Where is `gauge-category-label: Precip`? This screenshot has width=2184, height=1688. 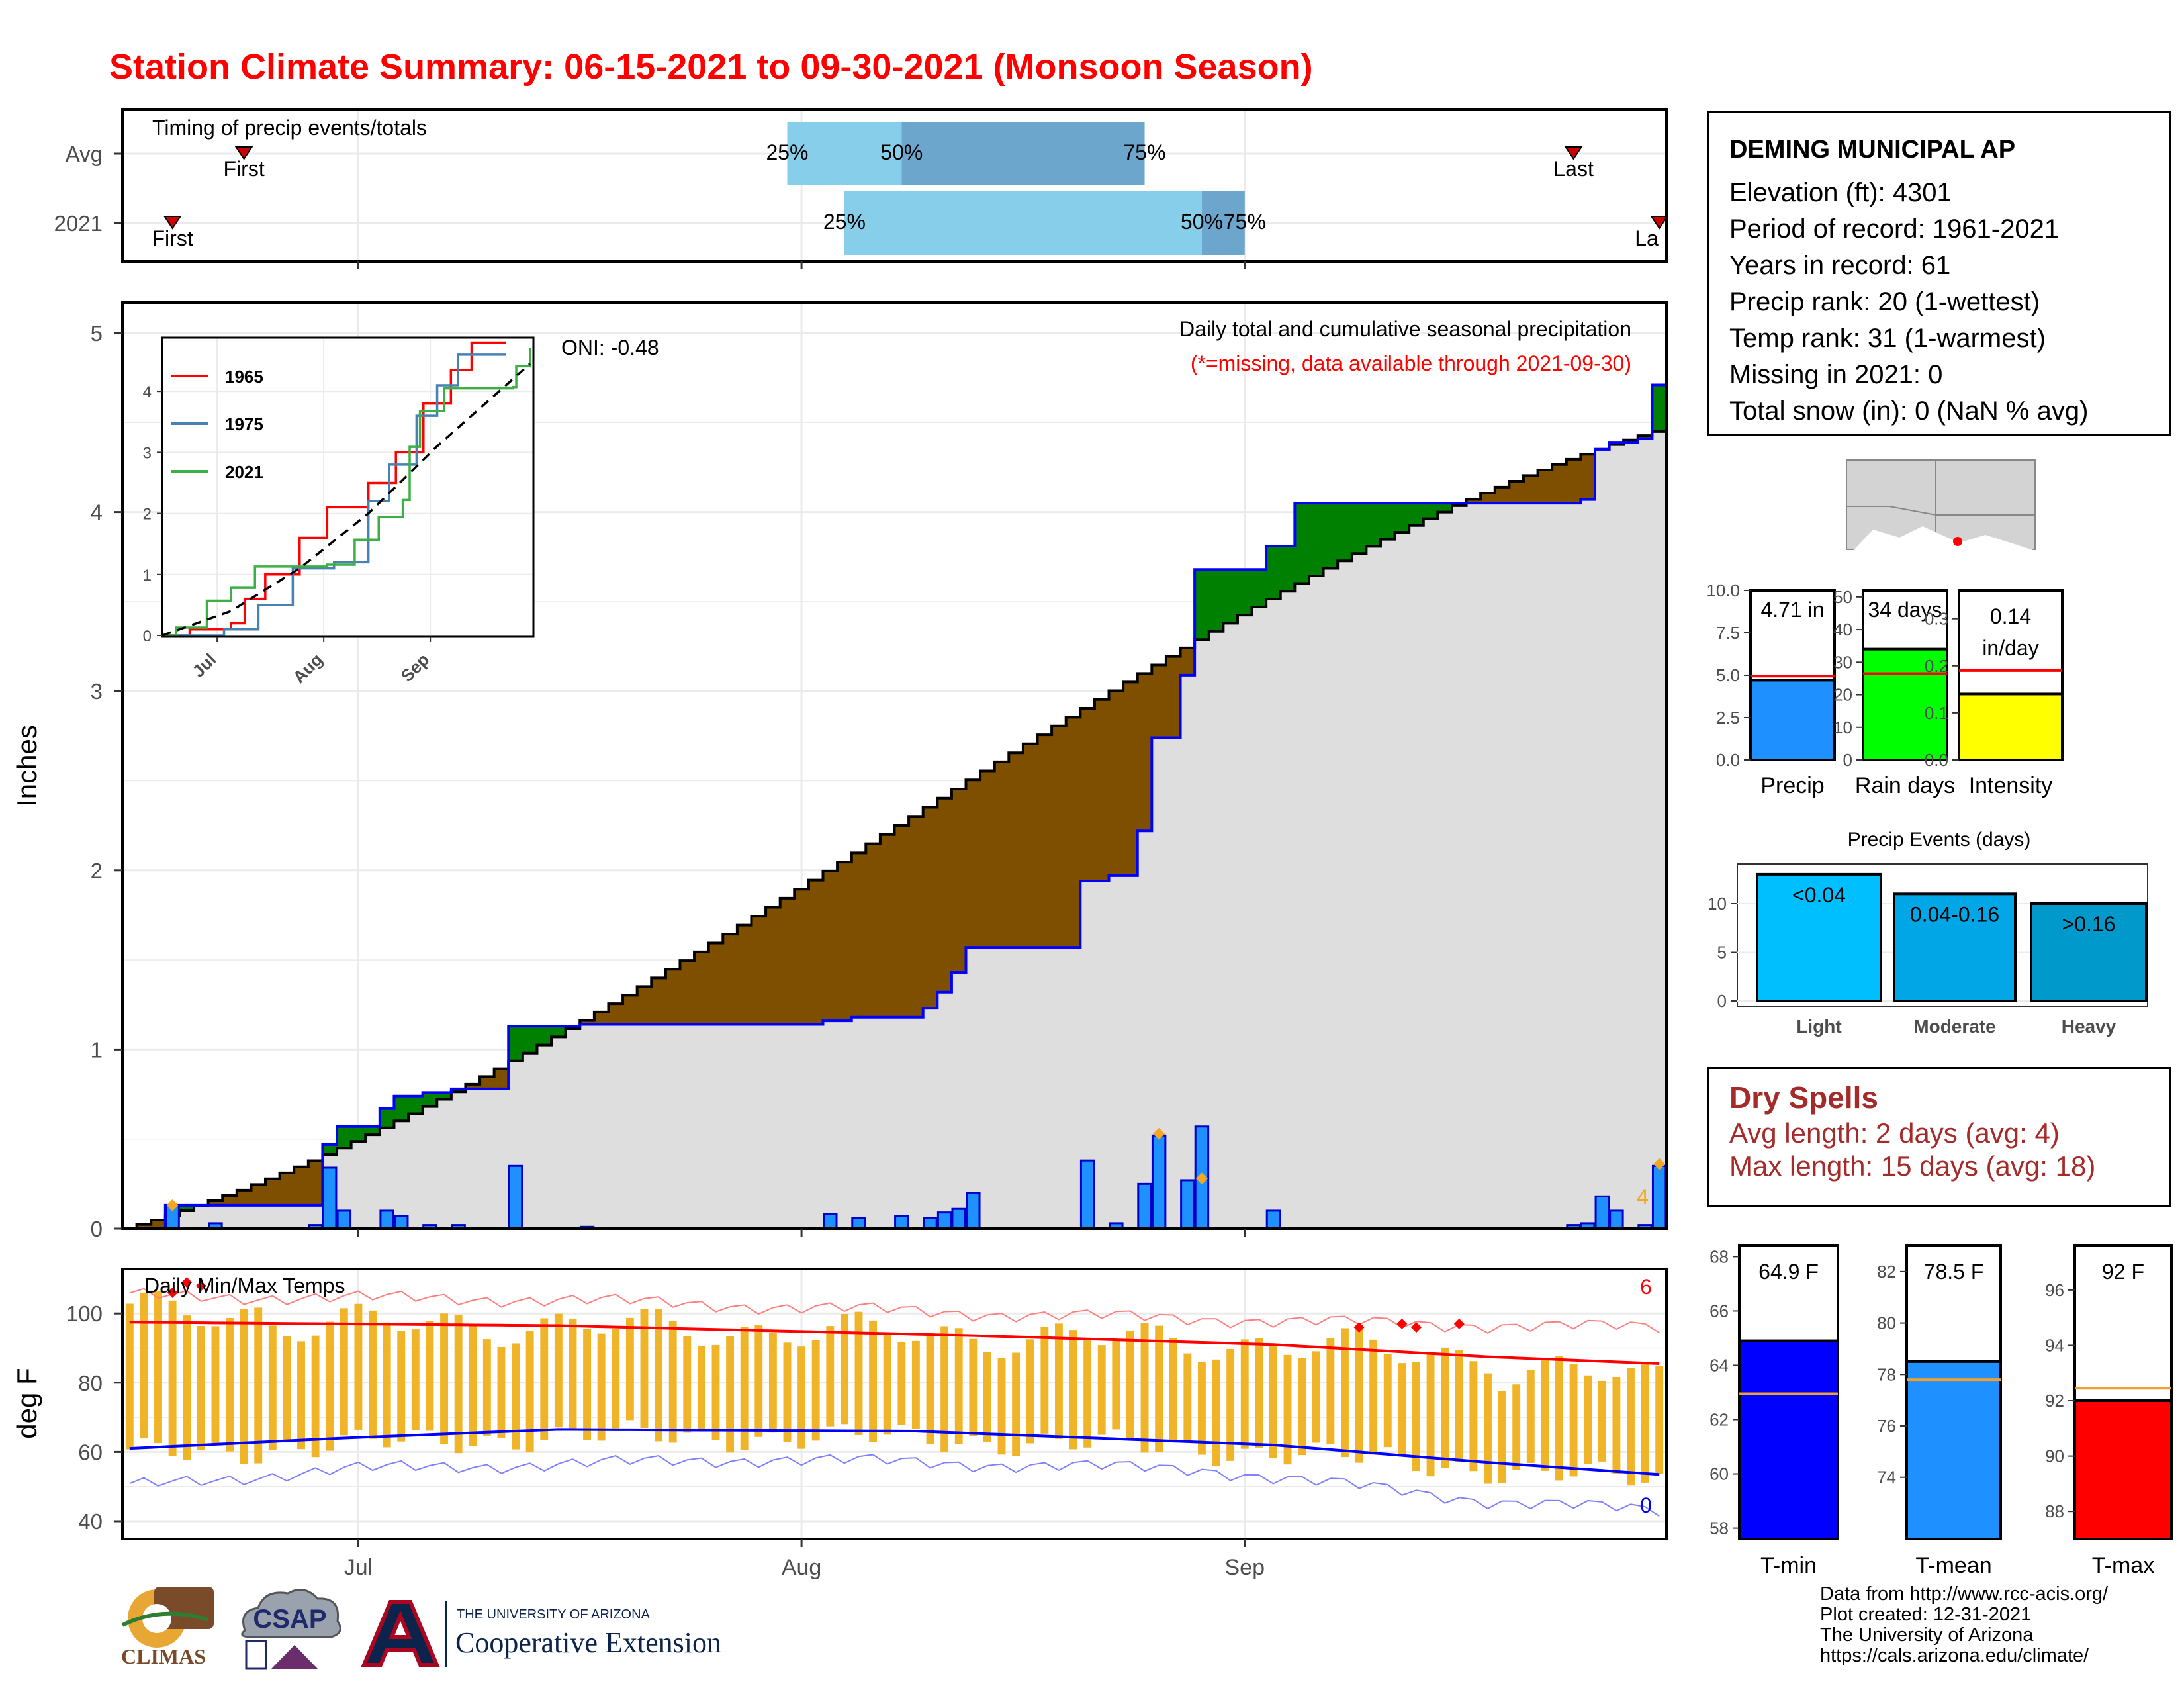
gauge-category-label: Precip is located at coordinates (1792, 785).